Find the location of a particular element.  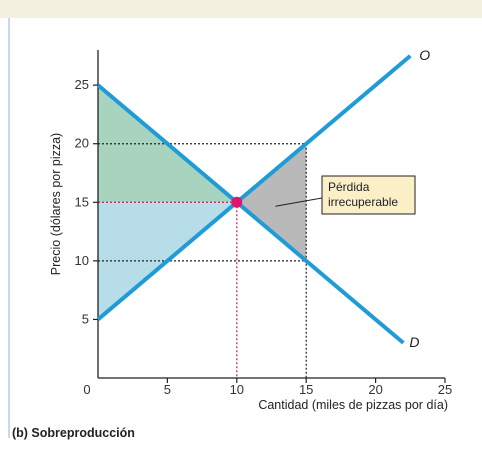

x-tick-label: 25 is located at coordinates (445, 389).